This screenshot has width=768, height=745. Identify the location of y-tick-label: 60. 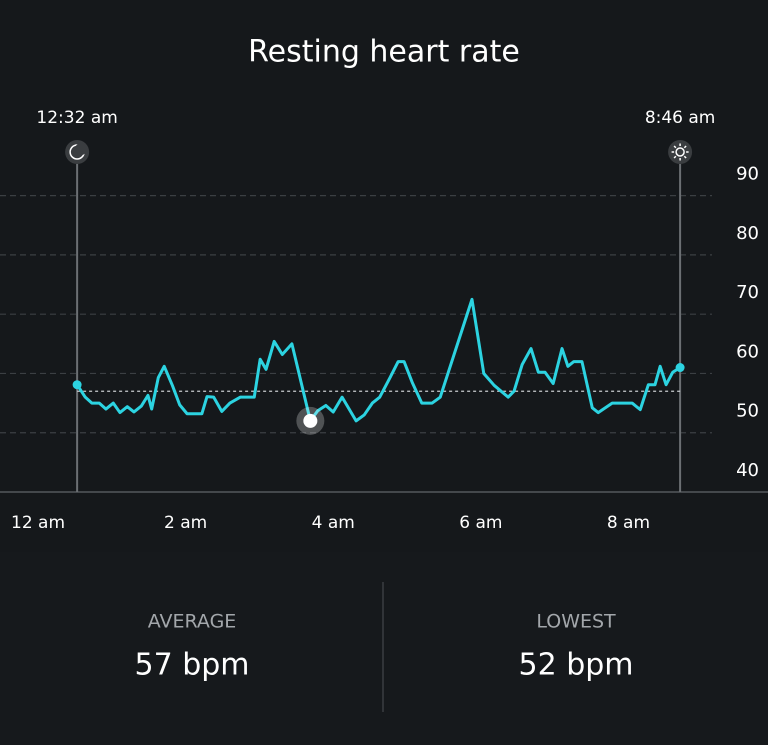
(747, 351).